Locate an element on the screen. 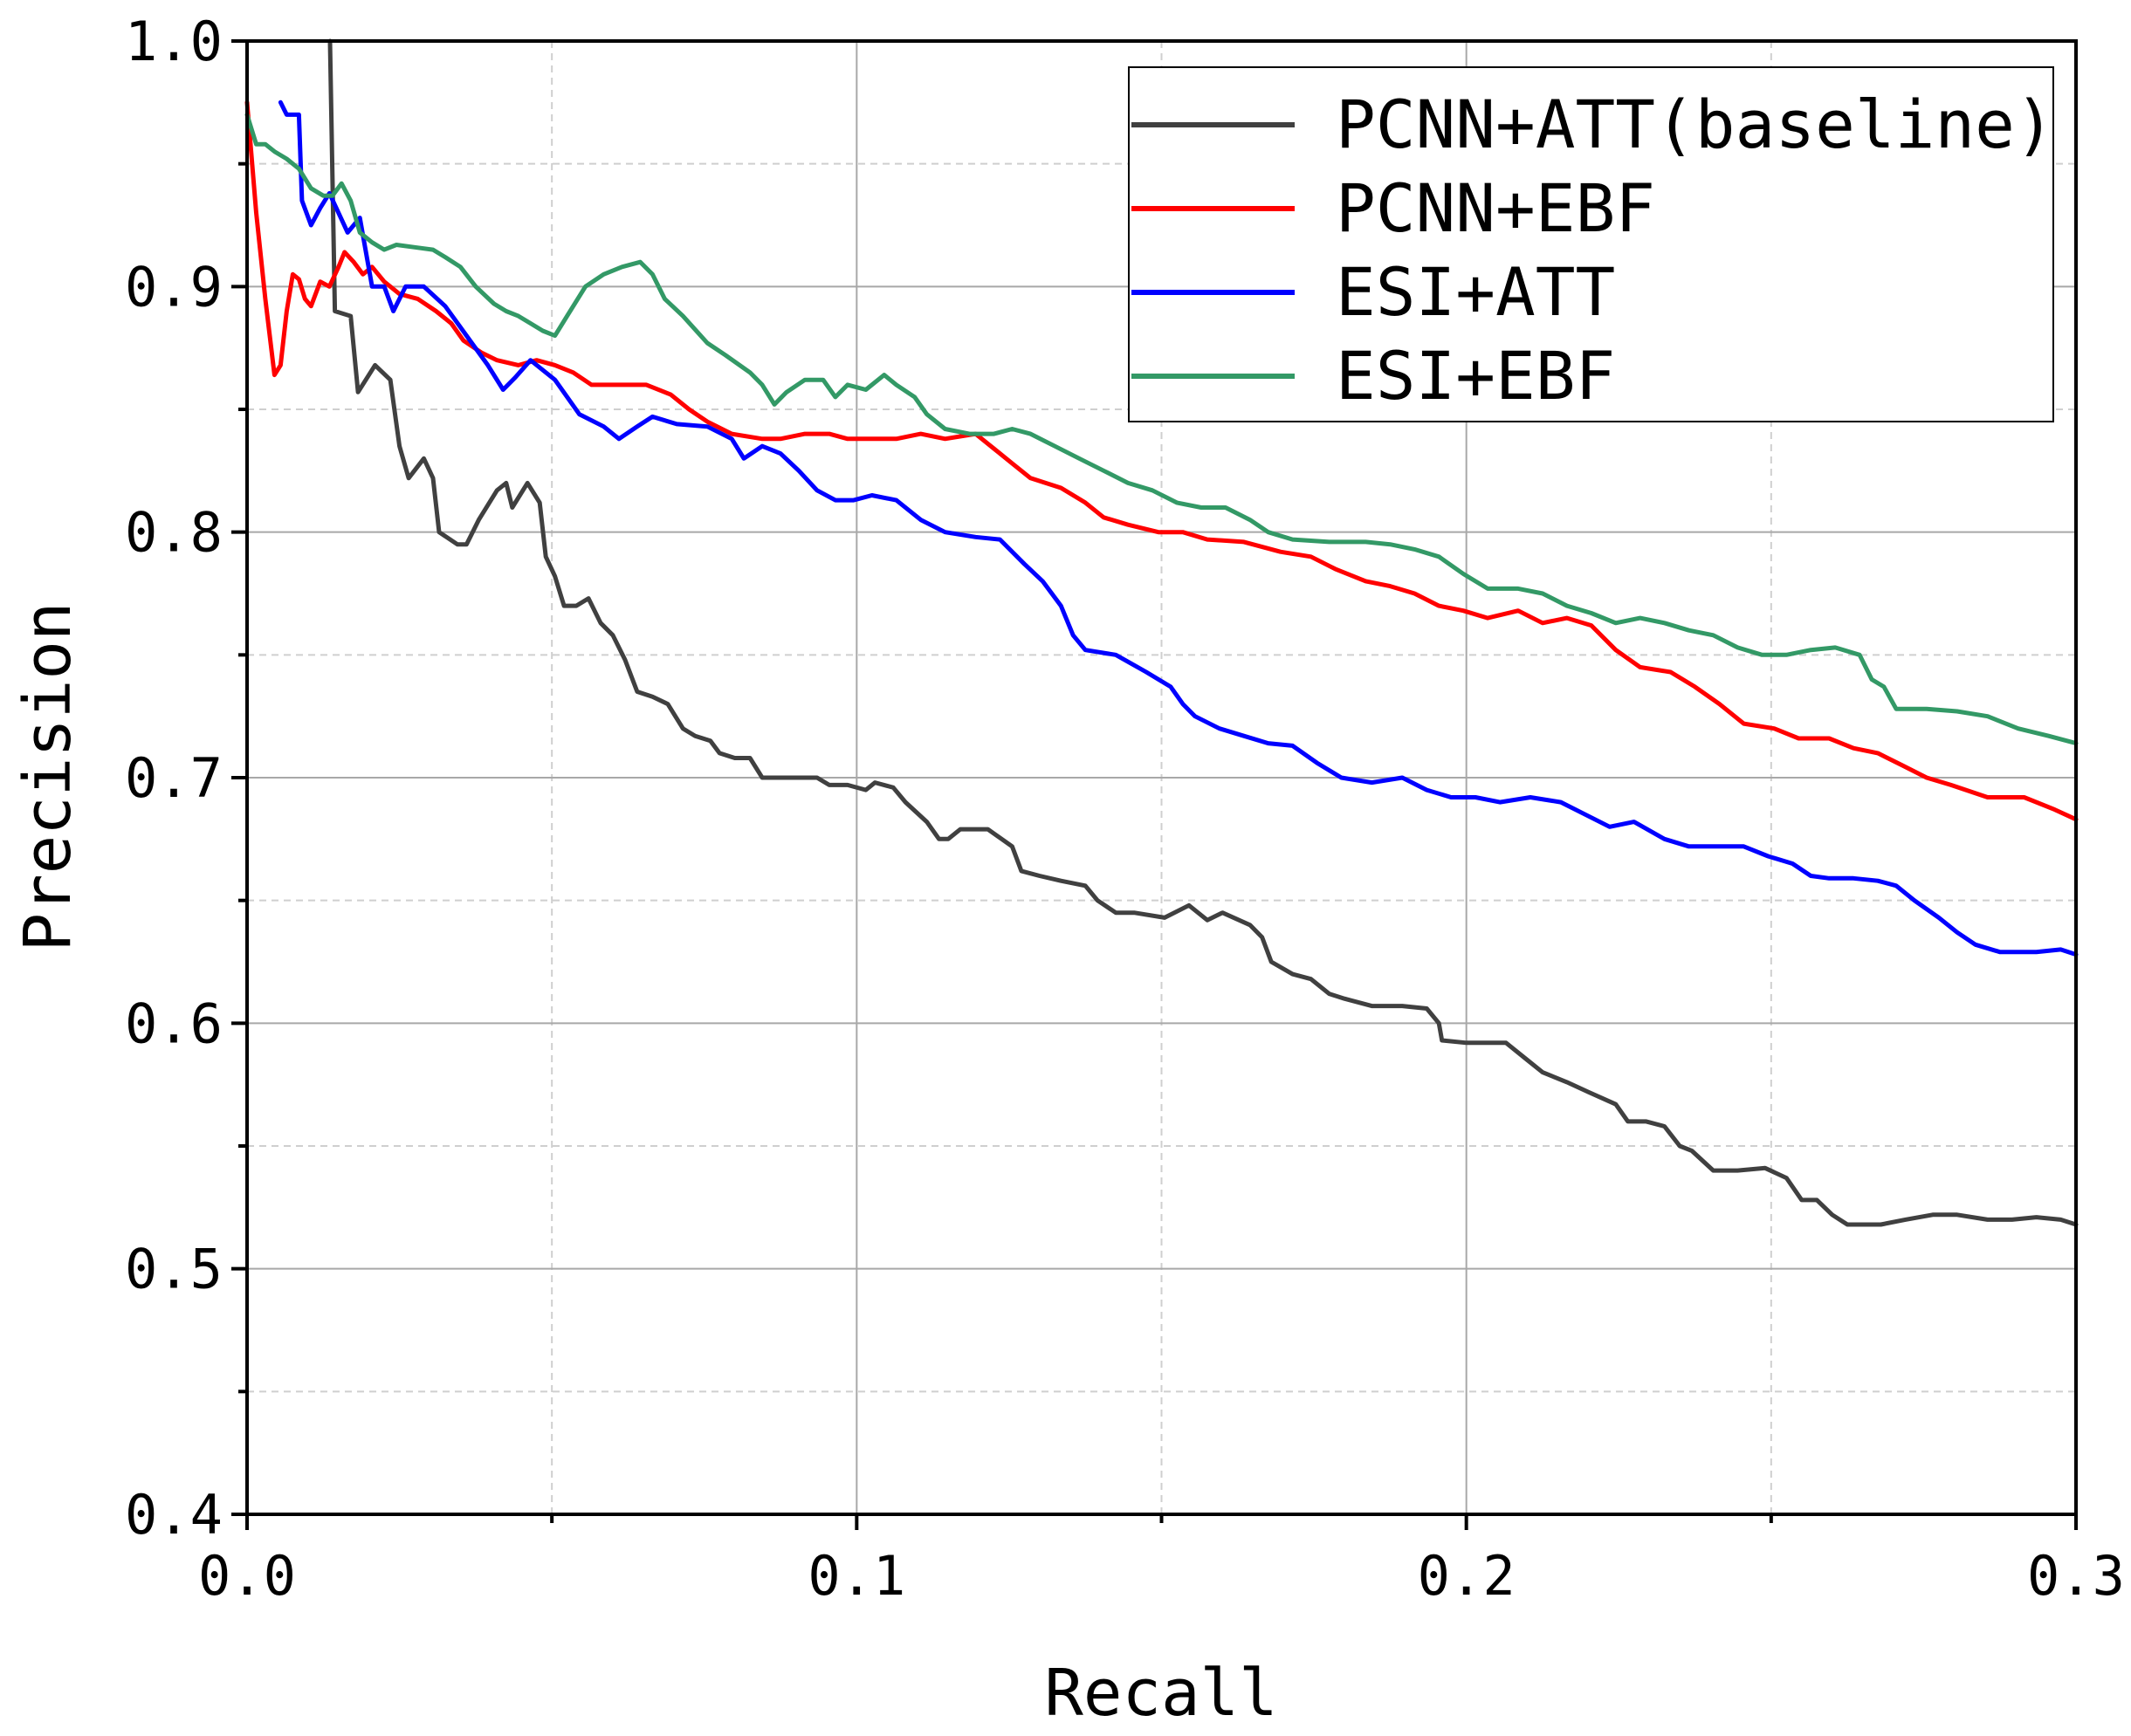 The height and width of the screenshot is (1736, 2131). legend-label-2: ESI+ATT is located at coordinates (1475, 292).